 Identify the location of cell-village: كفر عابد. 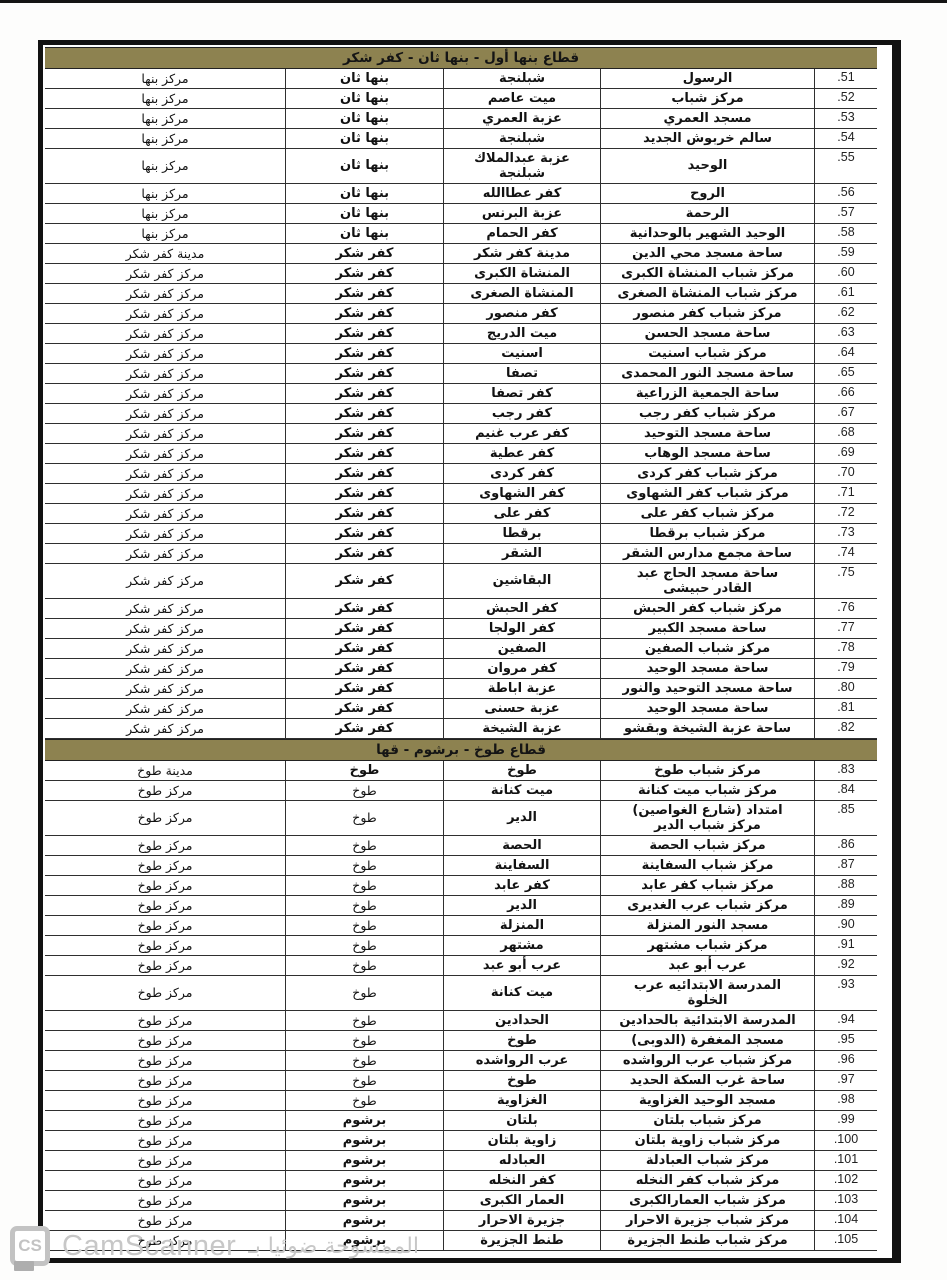
(521, 885).